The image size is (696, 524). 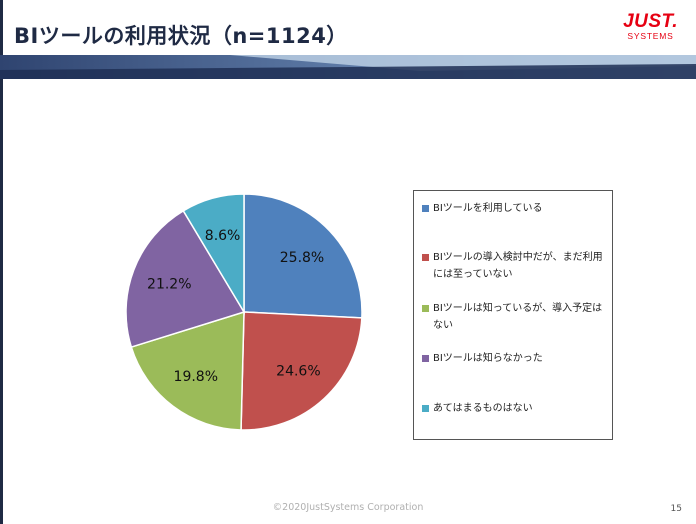 I want to click on slice-data-label: 25.8%, so click(x=302, y=258).